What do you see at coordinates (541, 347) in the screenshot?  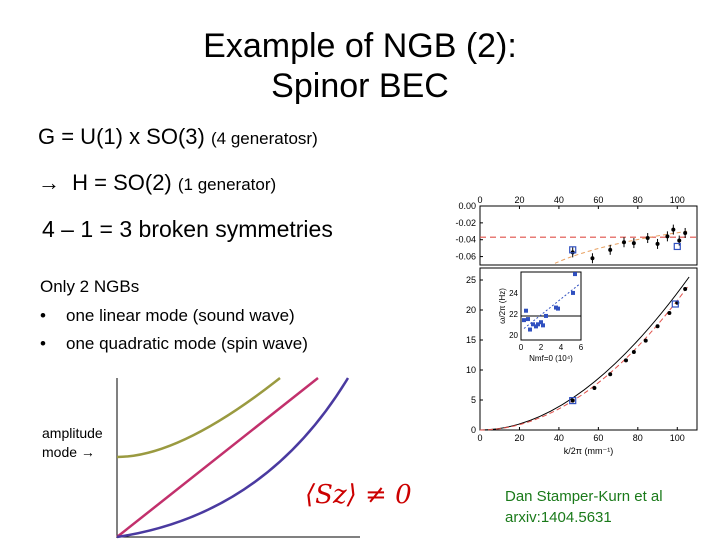 I see `inset-x-tick-label: 2` at bounding box center [541, 347].